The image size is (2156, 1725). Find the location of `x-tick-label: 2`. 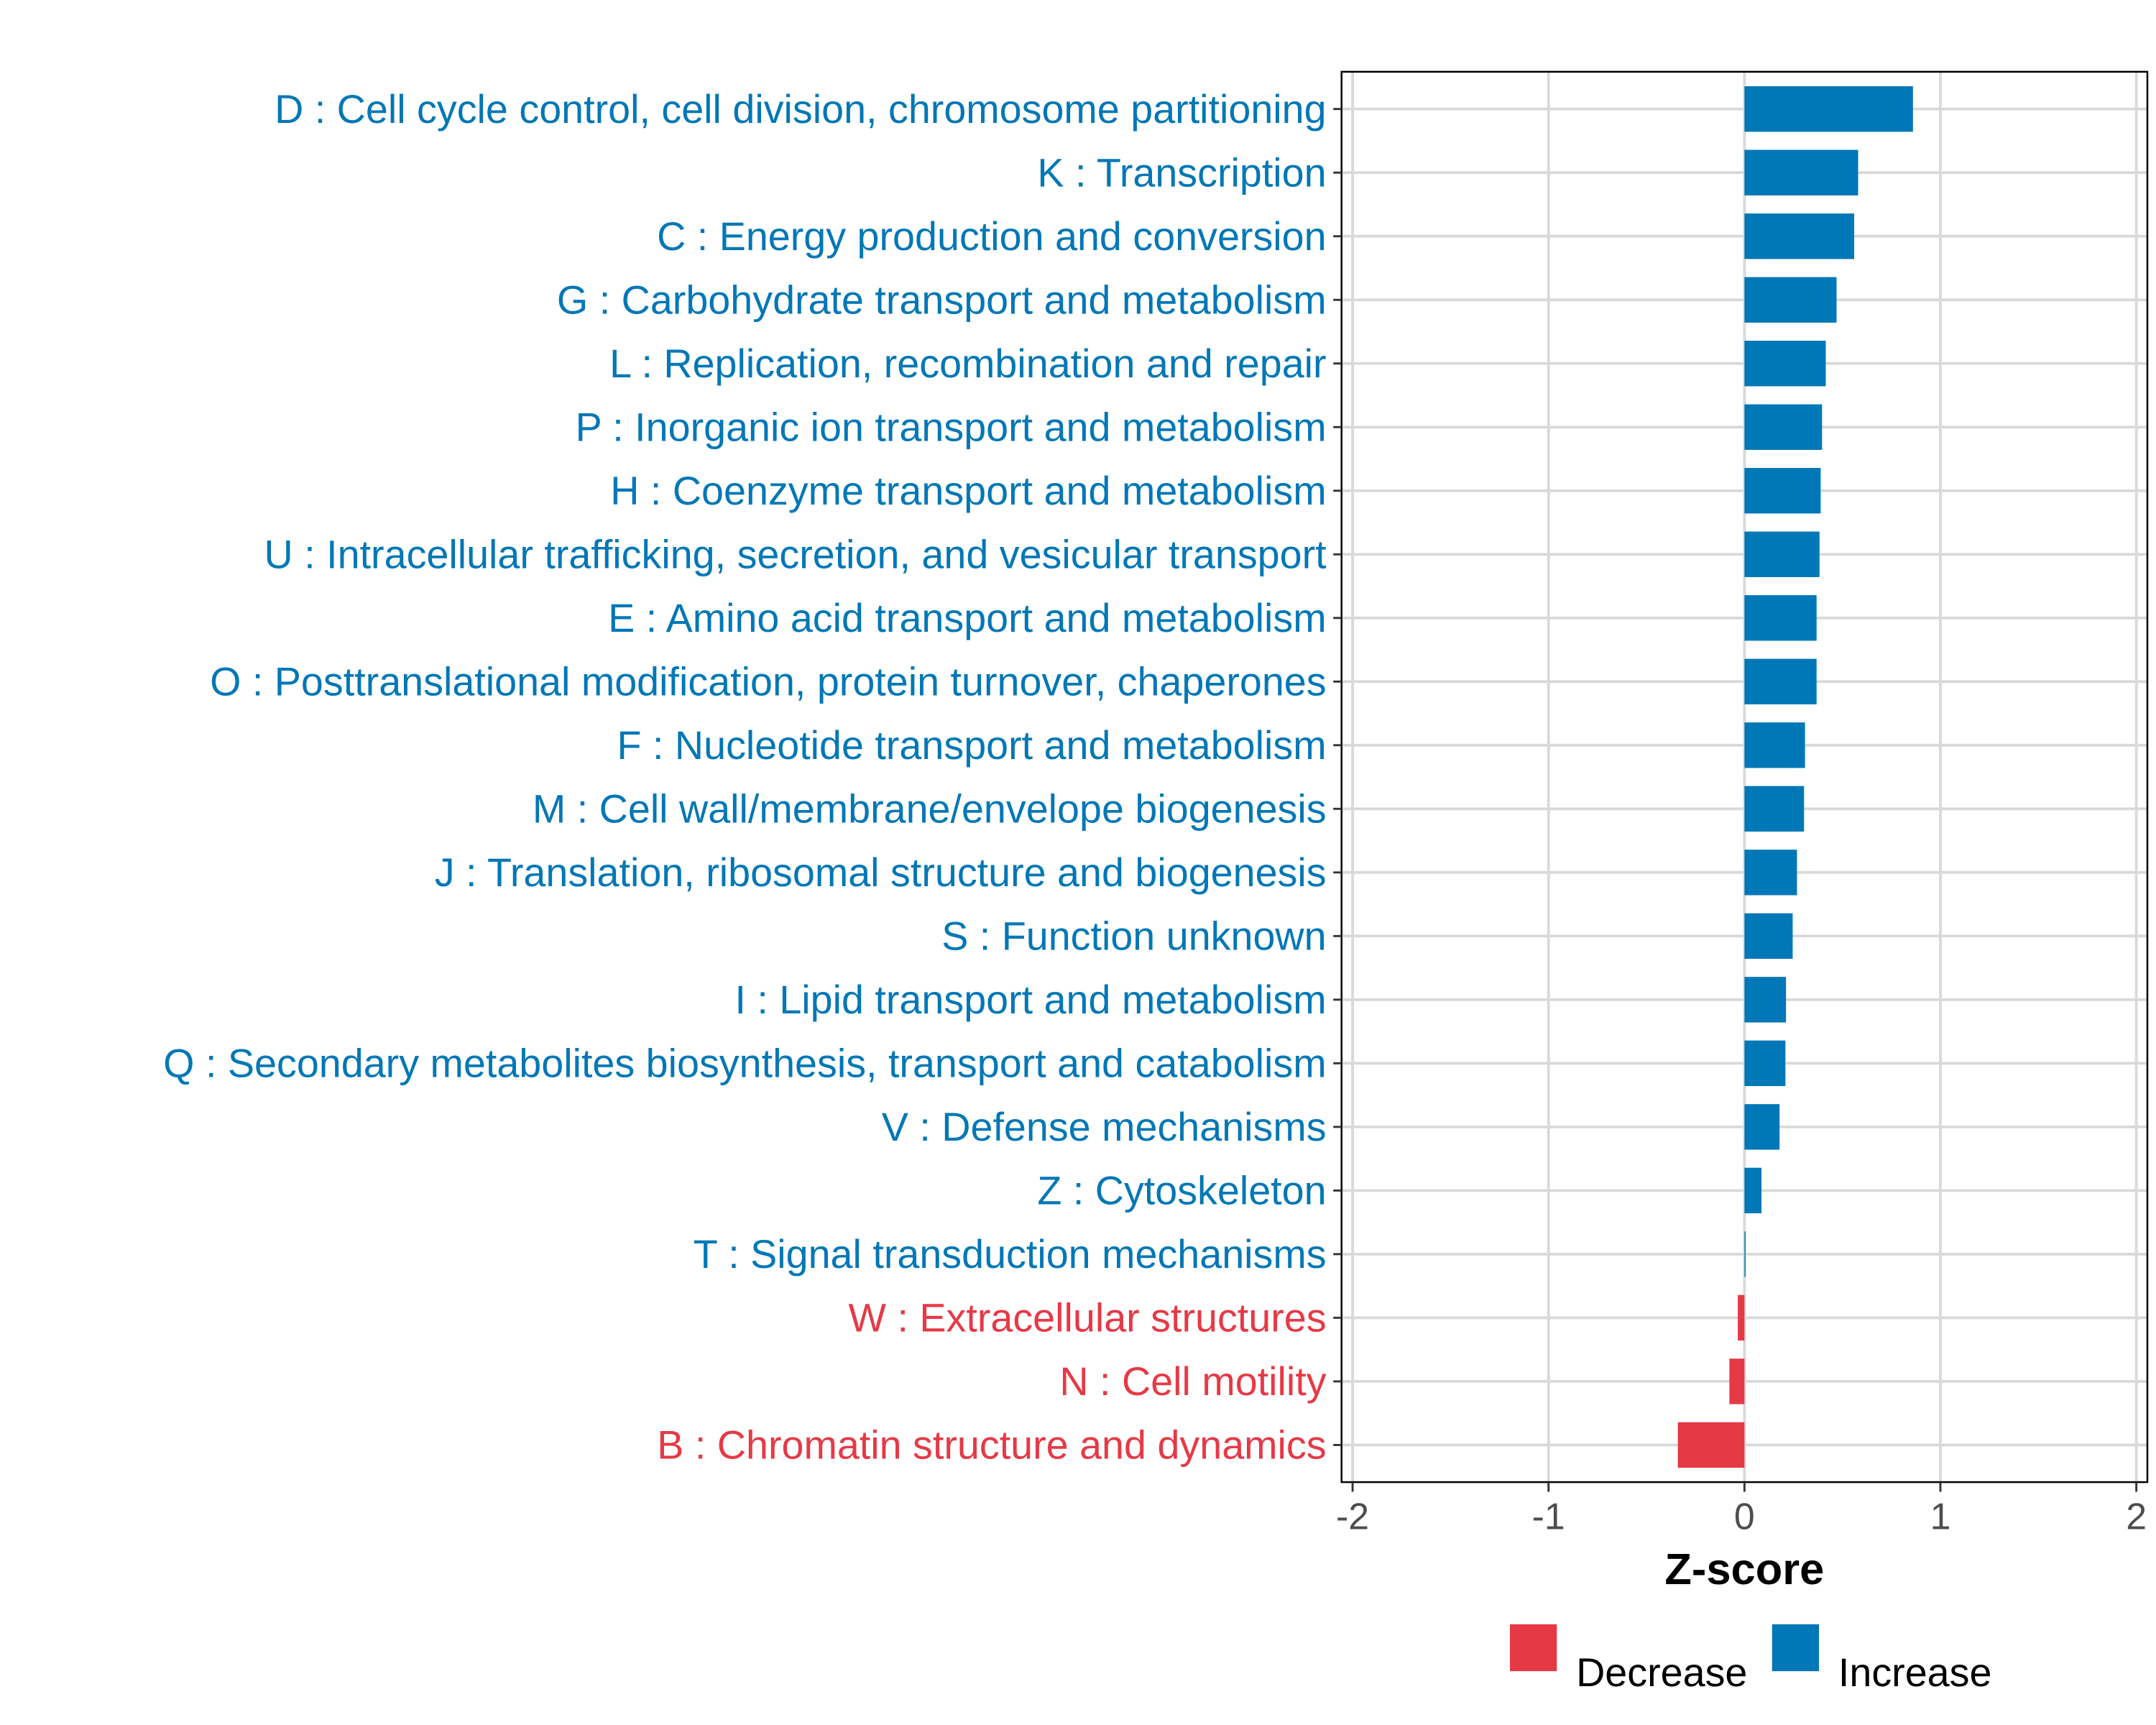

x-tick-label: 2 is located at coordinates (2136, 1516).